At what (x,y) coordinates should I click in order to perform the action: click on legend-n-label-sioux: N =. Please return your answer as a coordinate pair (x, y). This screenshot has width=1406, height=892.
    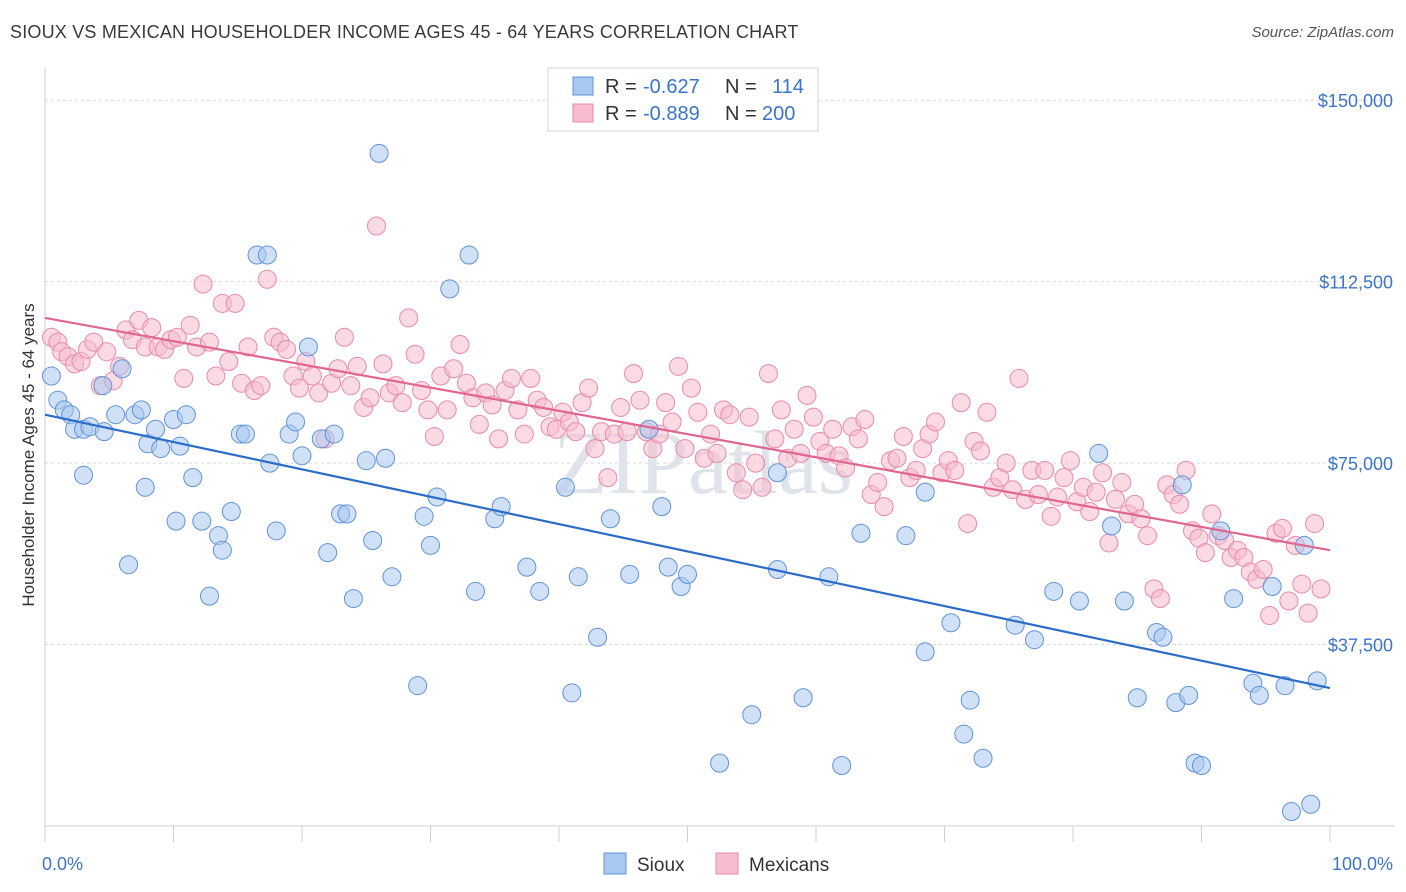
    Looking at the image, I should click on (741, 87).